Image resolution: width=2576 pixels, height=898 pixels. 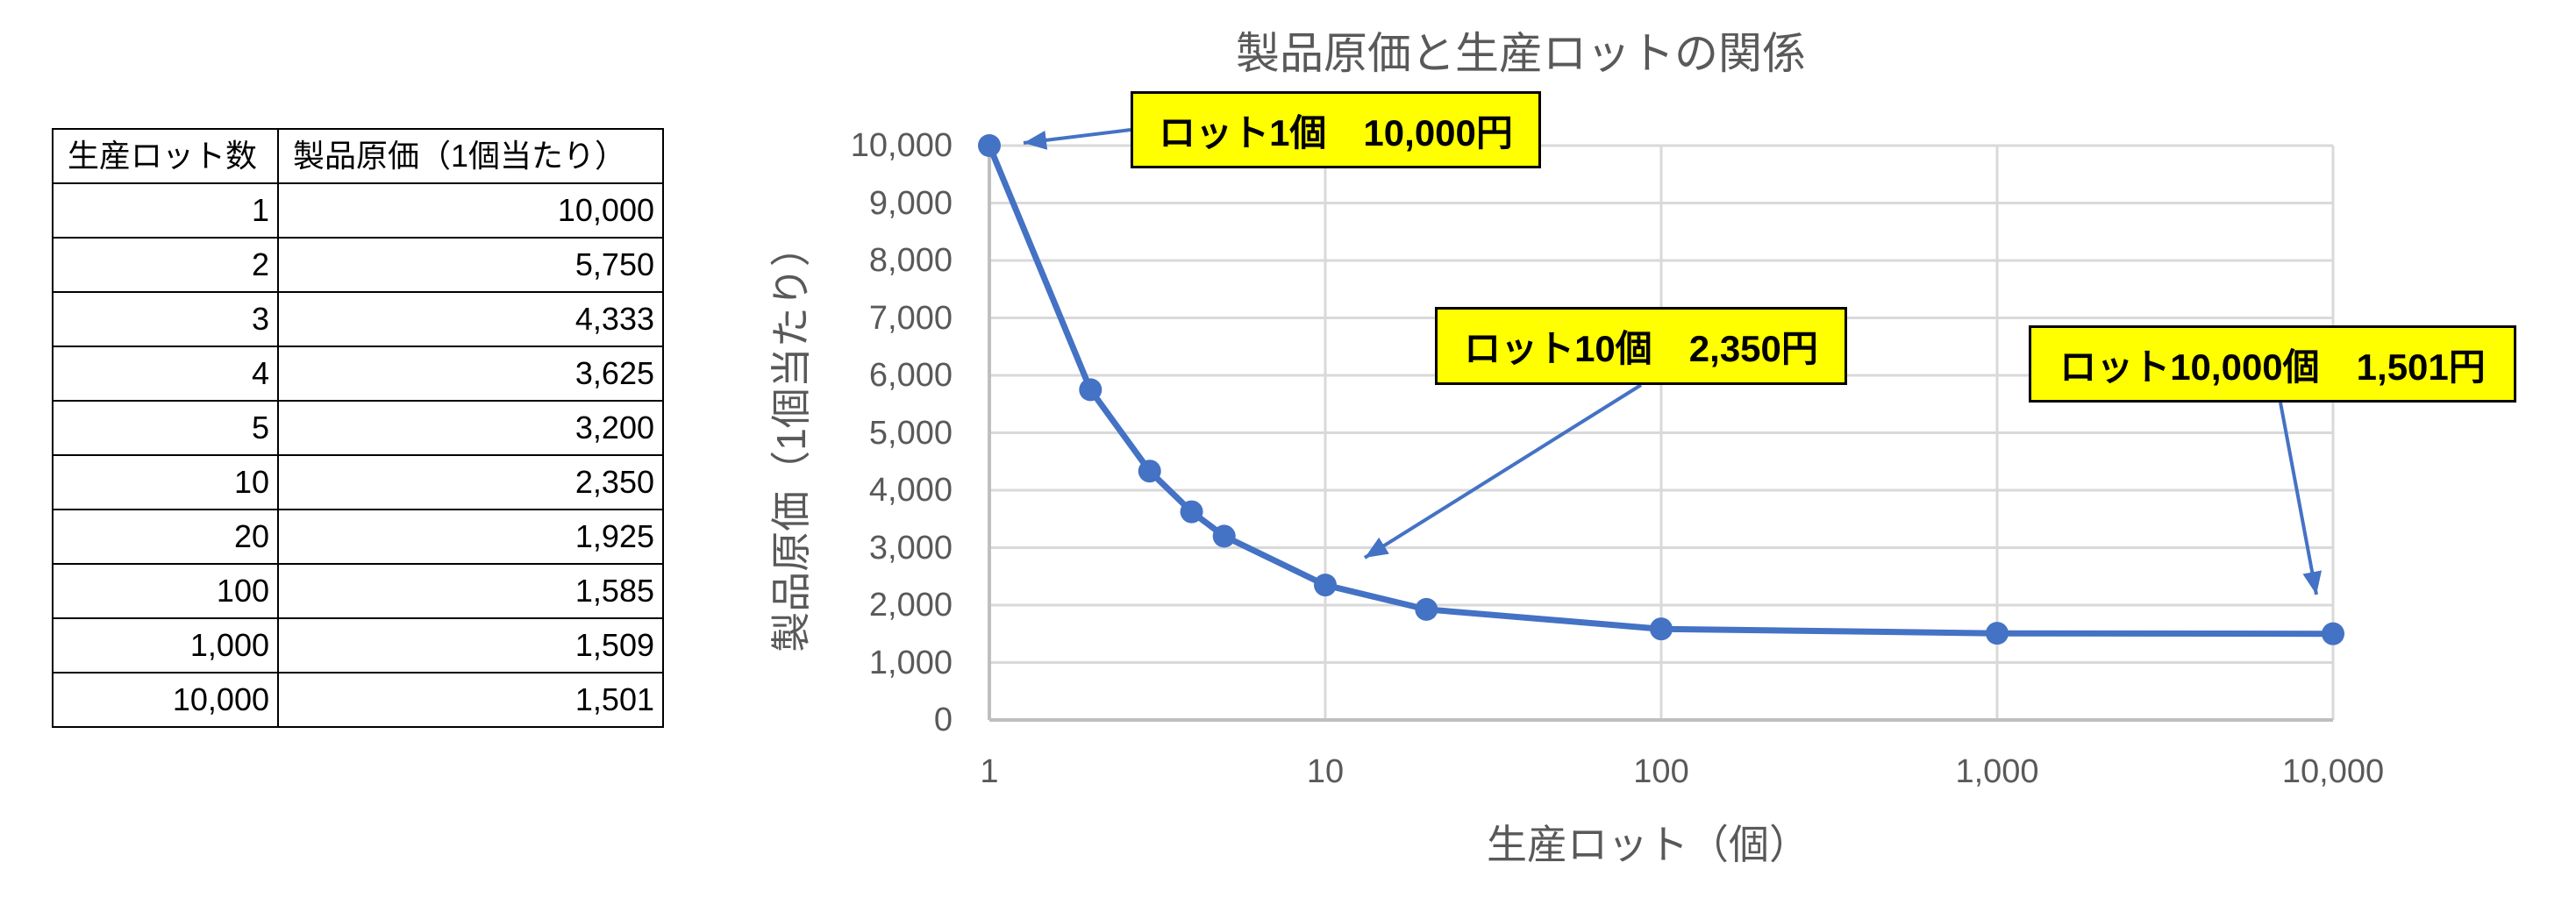 I want to click on lot-count-cell: 2, so click(x=166, y=265).